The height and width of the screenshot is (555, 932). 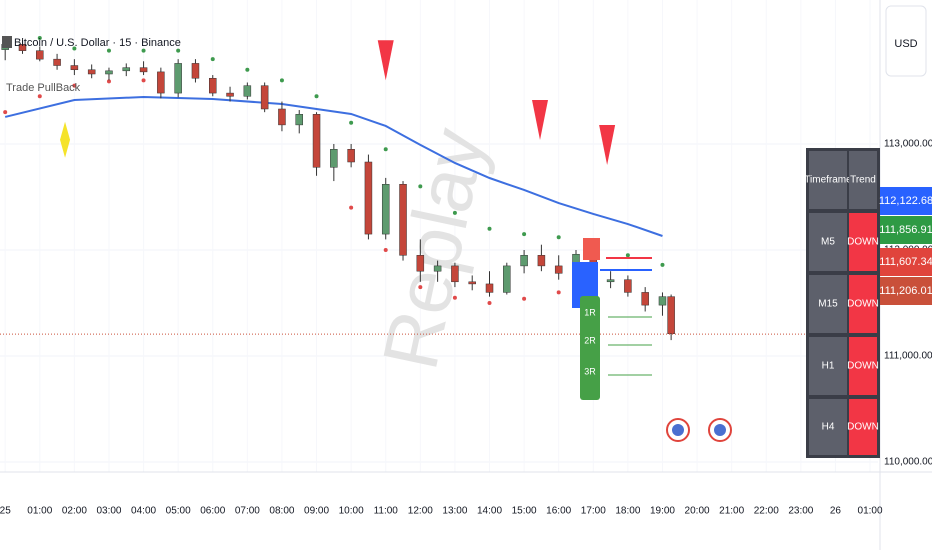 What do you see at coordinates (627, 511) in the screenshot?
I see `x-tick-label: 18:00` at bounding box center [627, 511].